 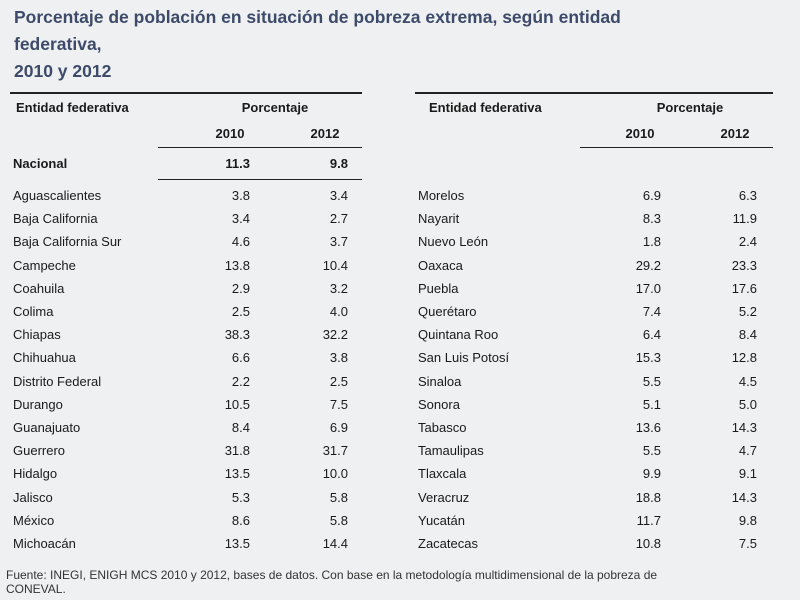 I want to click on value-2012: 3.4, so click(x=338, y=195).